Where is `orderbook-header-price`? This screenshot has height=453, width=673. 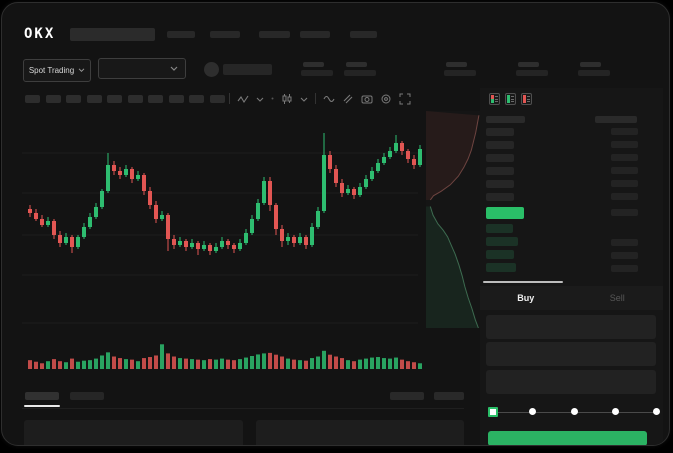
orderbook-header-price is located at coordinates (505, 119).